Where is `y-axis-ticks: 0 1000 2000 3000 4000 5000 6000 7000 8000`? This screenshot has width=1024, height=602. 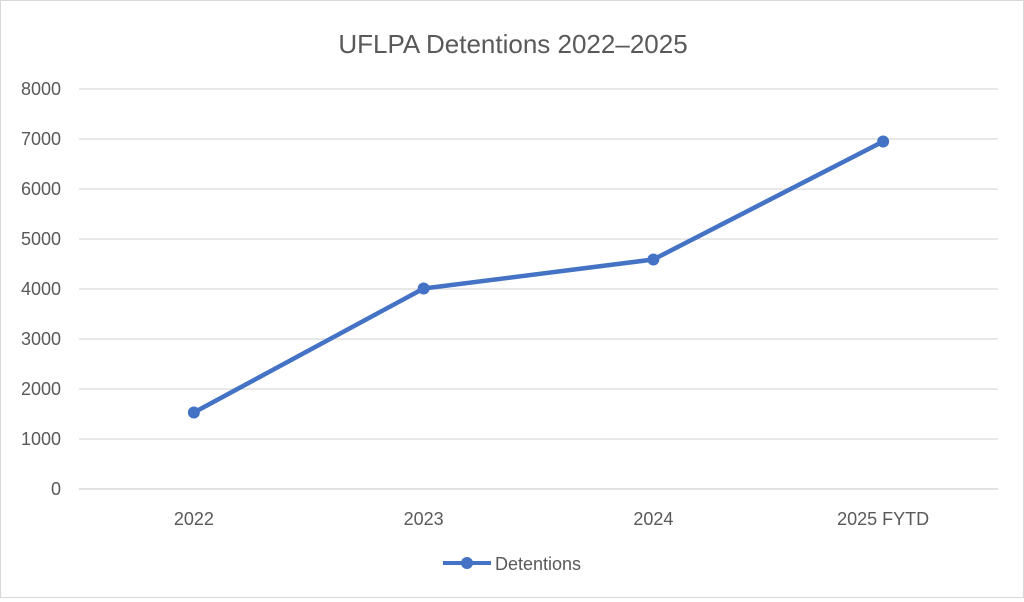 y-axis-ticks: 0 1000 2000 3000 4000 5000 6000 7000 8000 is located at coordinates (41, 289).